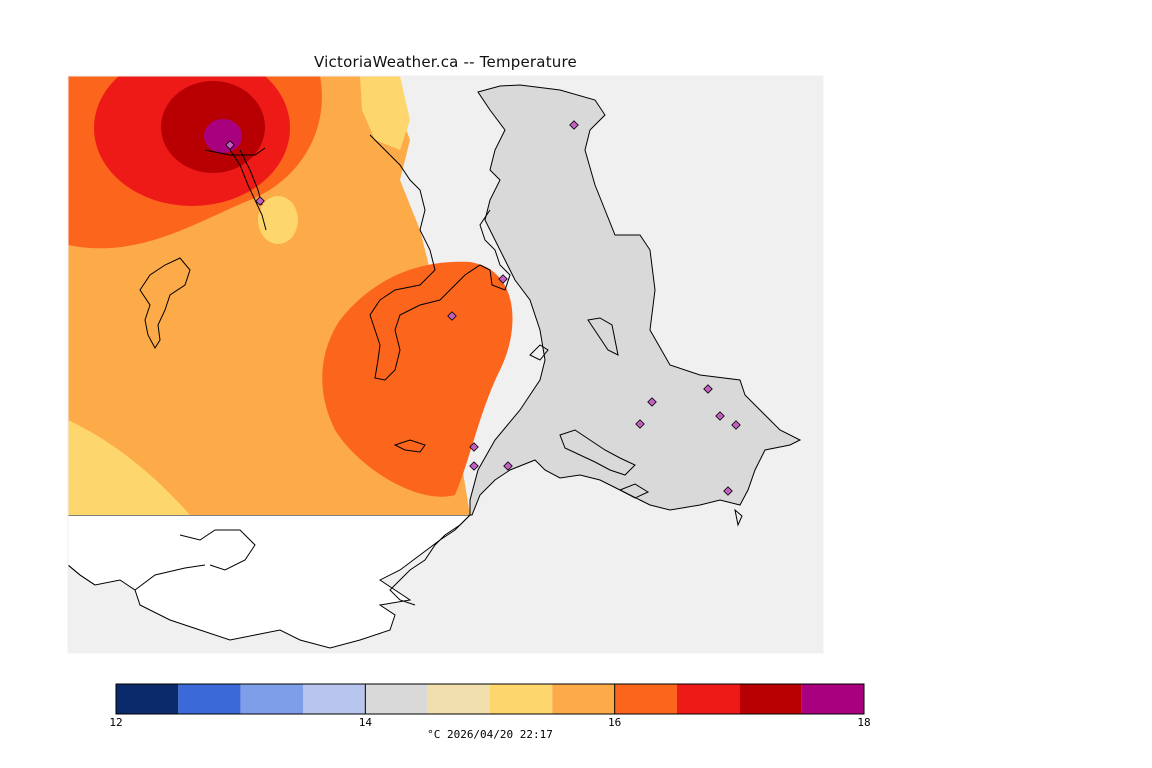  What do you see at coordinates (863, 722) in the screenshot?
I see `colorbar-tick-label: 18` at bounding box center [863, 722].